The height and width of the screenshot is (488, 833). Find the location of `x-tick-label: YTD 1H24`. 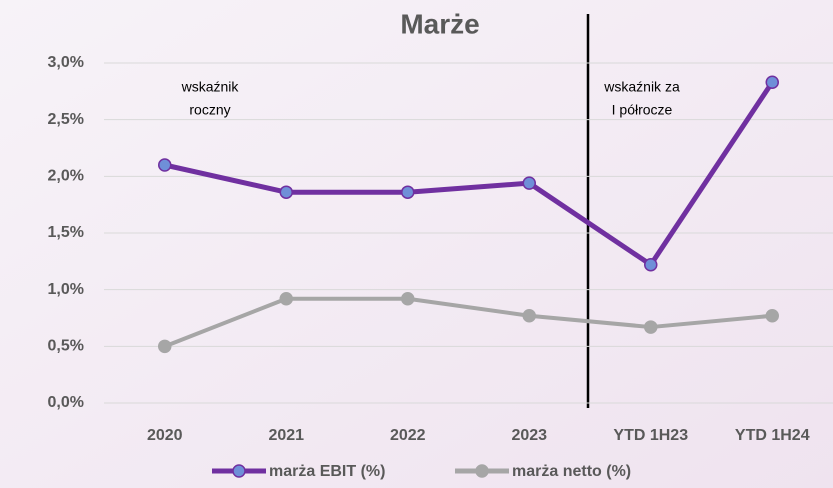

x-tick-label: YTD 1H24 is located at coordinates (772, 435).